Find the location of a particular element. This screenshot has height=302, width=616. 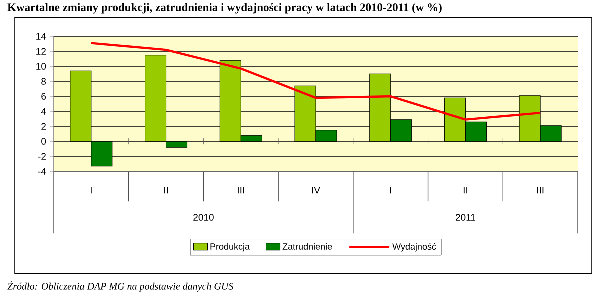

chart-title: Kwartalne zmiany produkcji, zatrudnienia i wydajności pracy w latach 2010-2011 (w %) is located at coordinates (225, 9).